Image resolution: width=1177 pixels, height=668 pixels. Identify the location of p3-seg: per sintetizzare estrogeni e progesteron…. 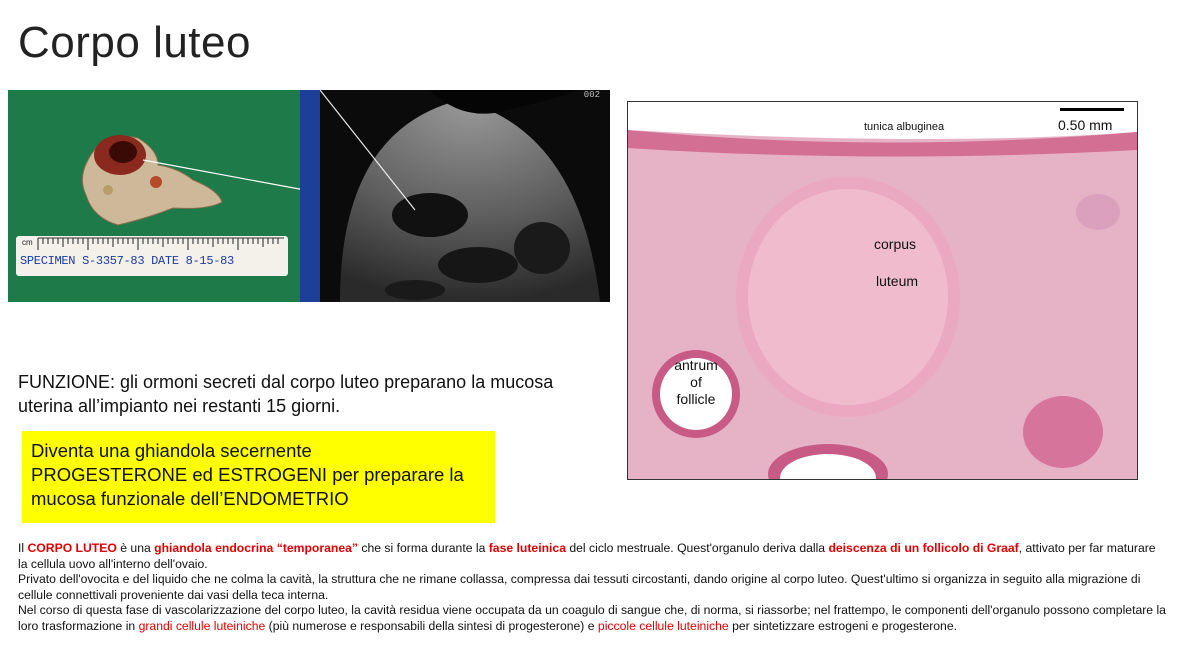
(842, 625).